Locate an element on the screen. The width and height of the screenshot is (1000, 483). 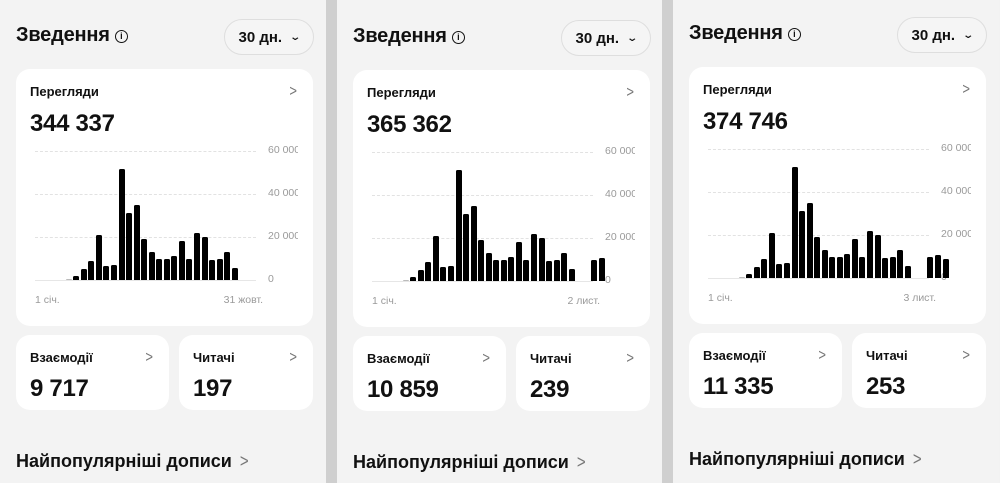
readers-card: Читачі > 197 is located at coordinates (246, 372).